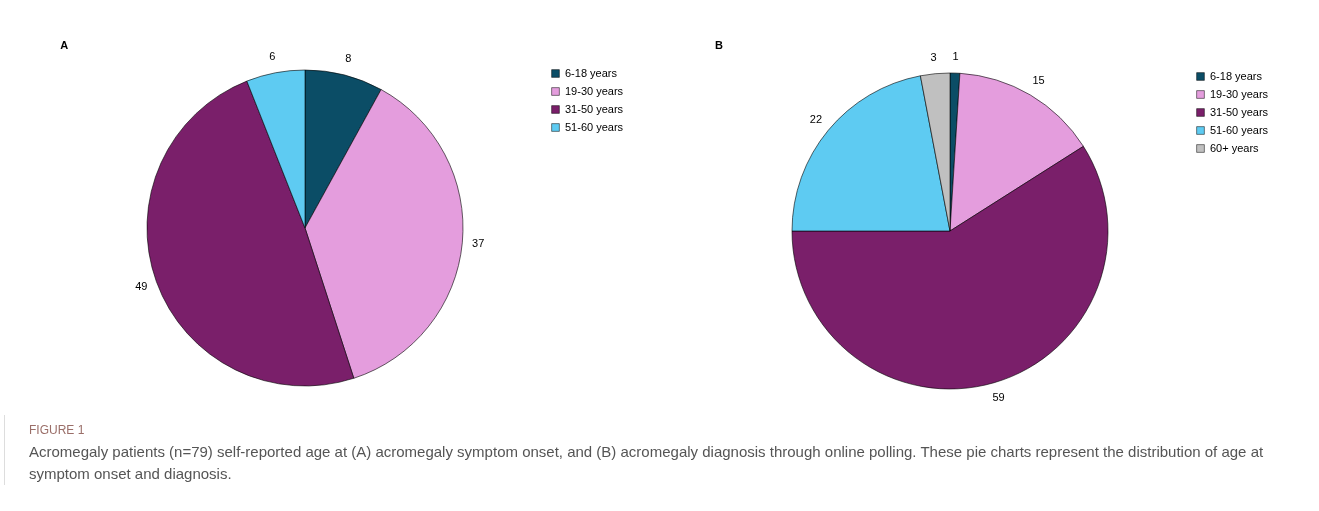 The image size is (1319, 511). Describe the element at coordinates (478, 243) in the screenshot. I see `data-label: 37` at that location.